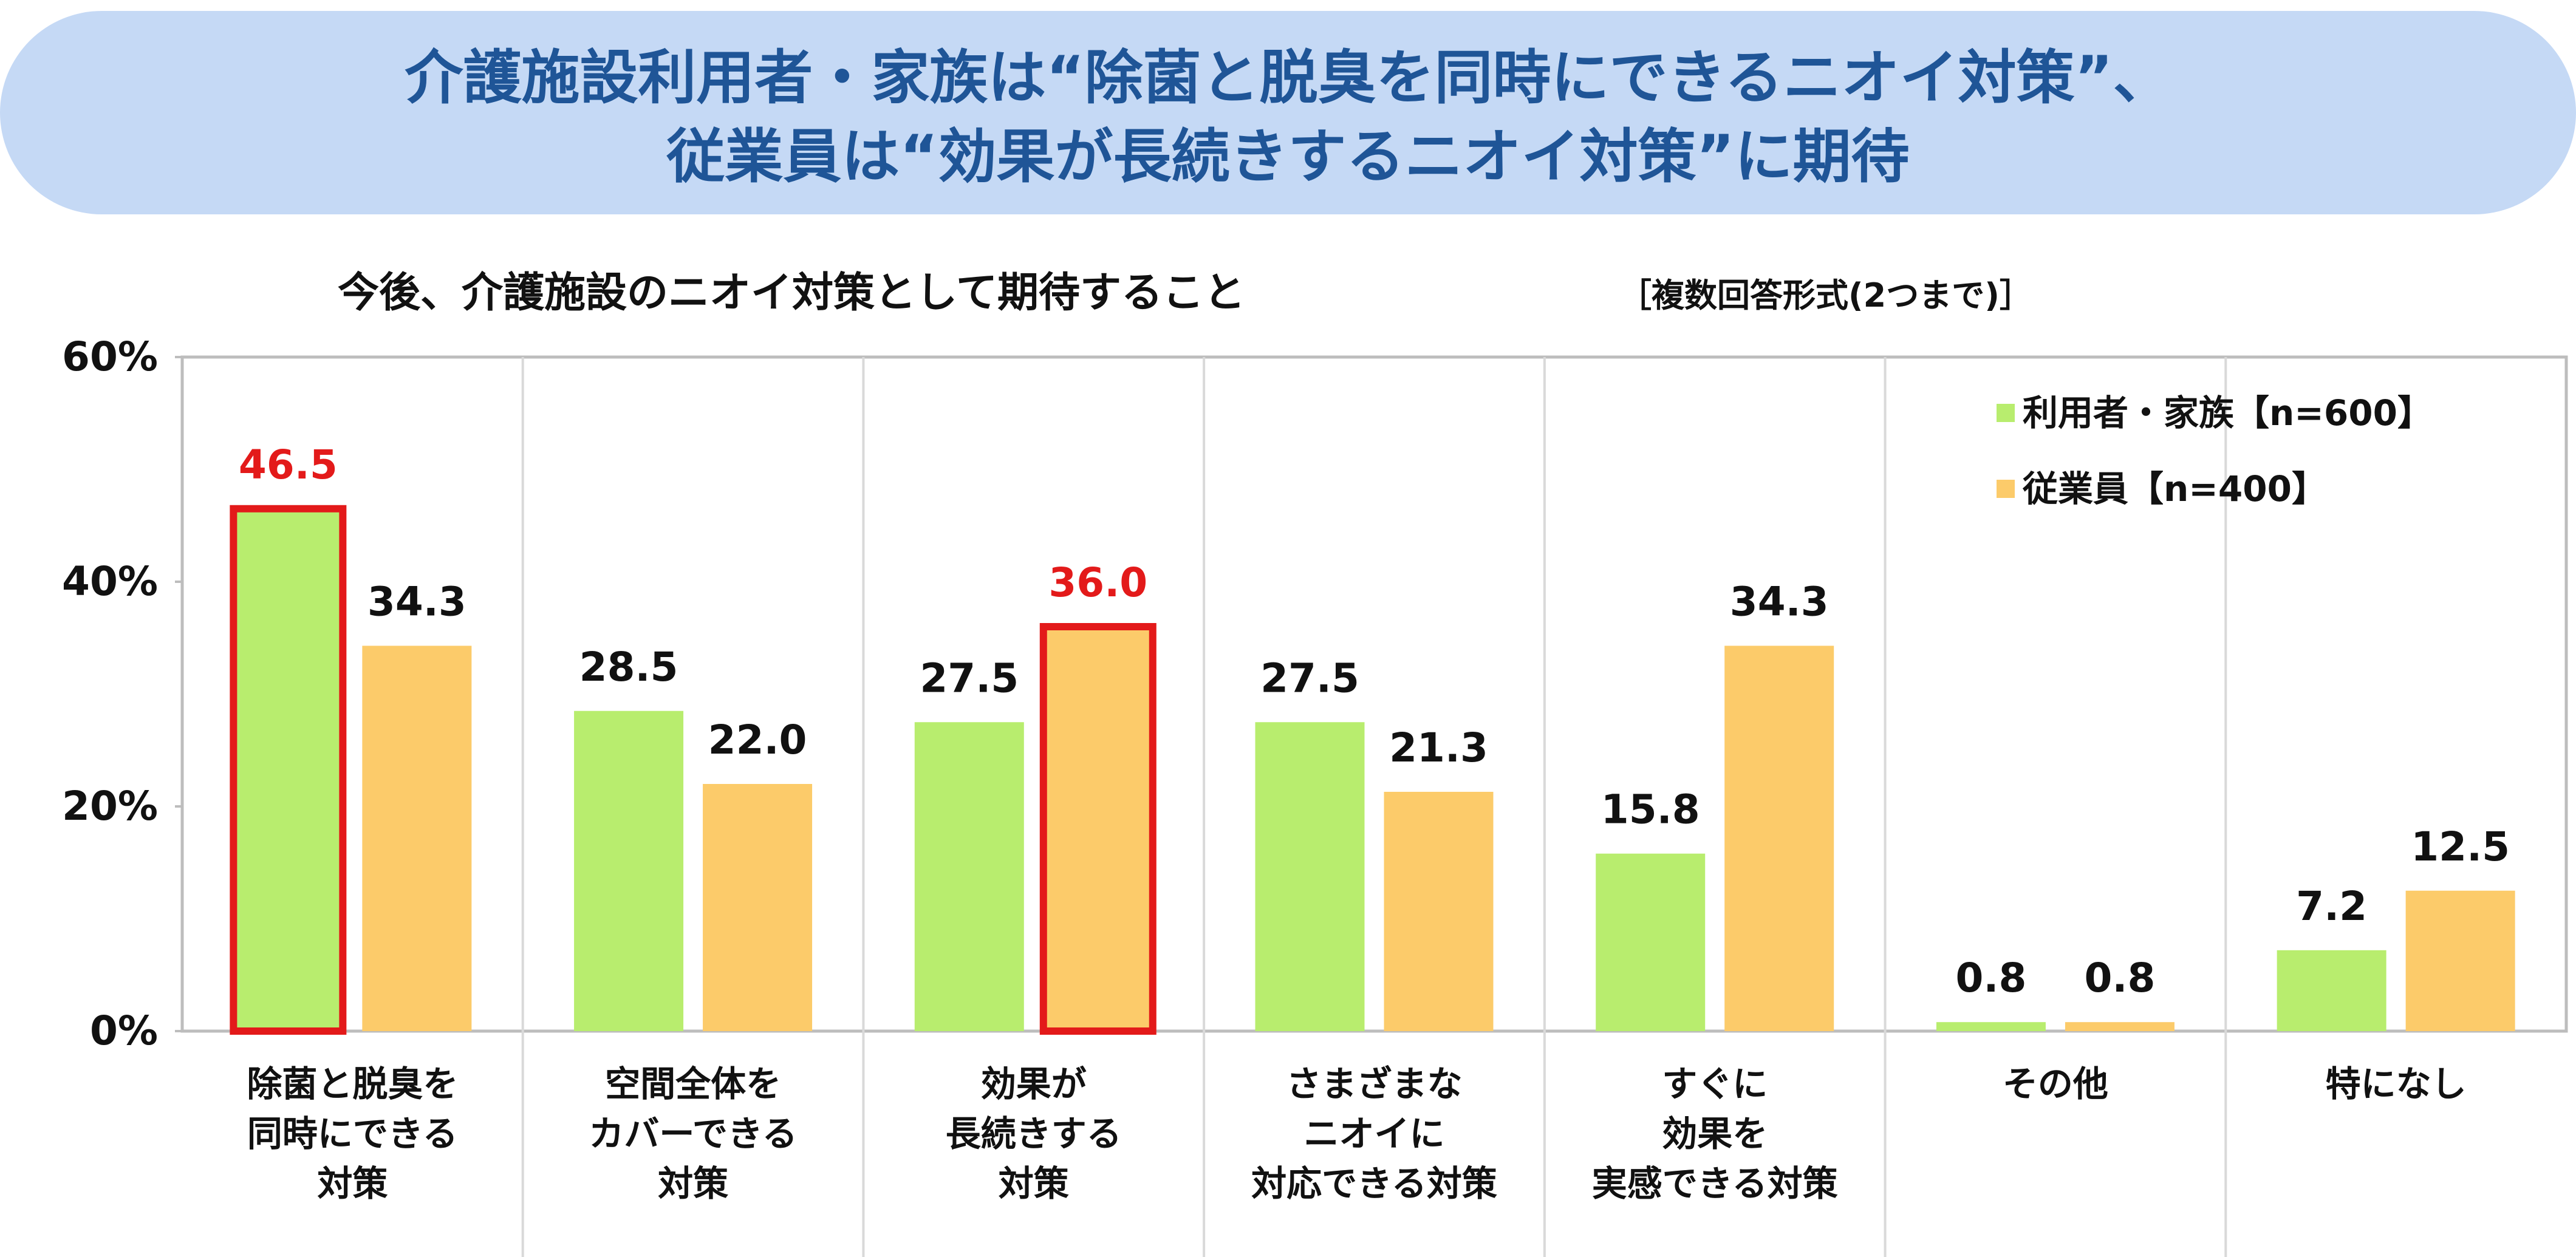 This screenshot has width=2576, height=1257. Describe the element at coordinates (110, 581) in the screenshot. I see `y-tick-label: 40%` at that location.